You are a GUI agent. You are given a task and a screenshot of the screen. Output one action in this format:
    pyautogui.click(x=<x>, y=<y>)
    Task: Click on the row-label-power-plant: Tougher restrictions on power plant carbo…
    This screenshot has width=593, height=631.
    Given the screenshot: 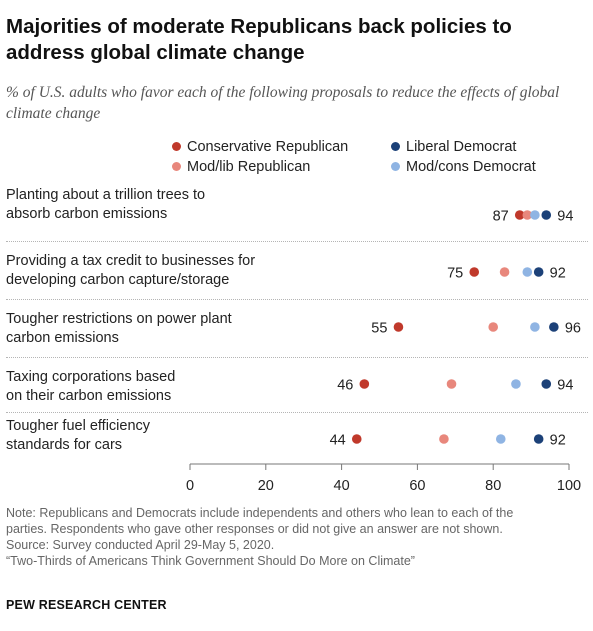 What is the action you would take?
    pyautogui.click(x=119, y=328)
    